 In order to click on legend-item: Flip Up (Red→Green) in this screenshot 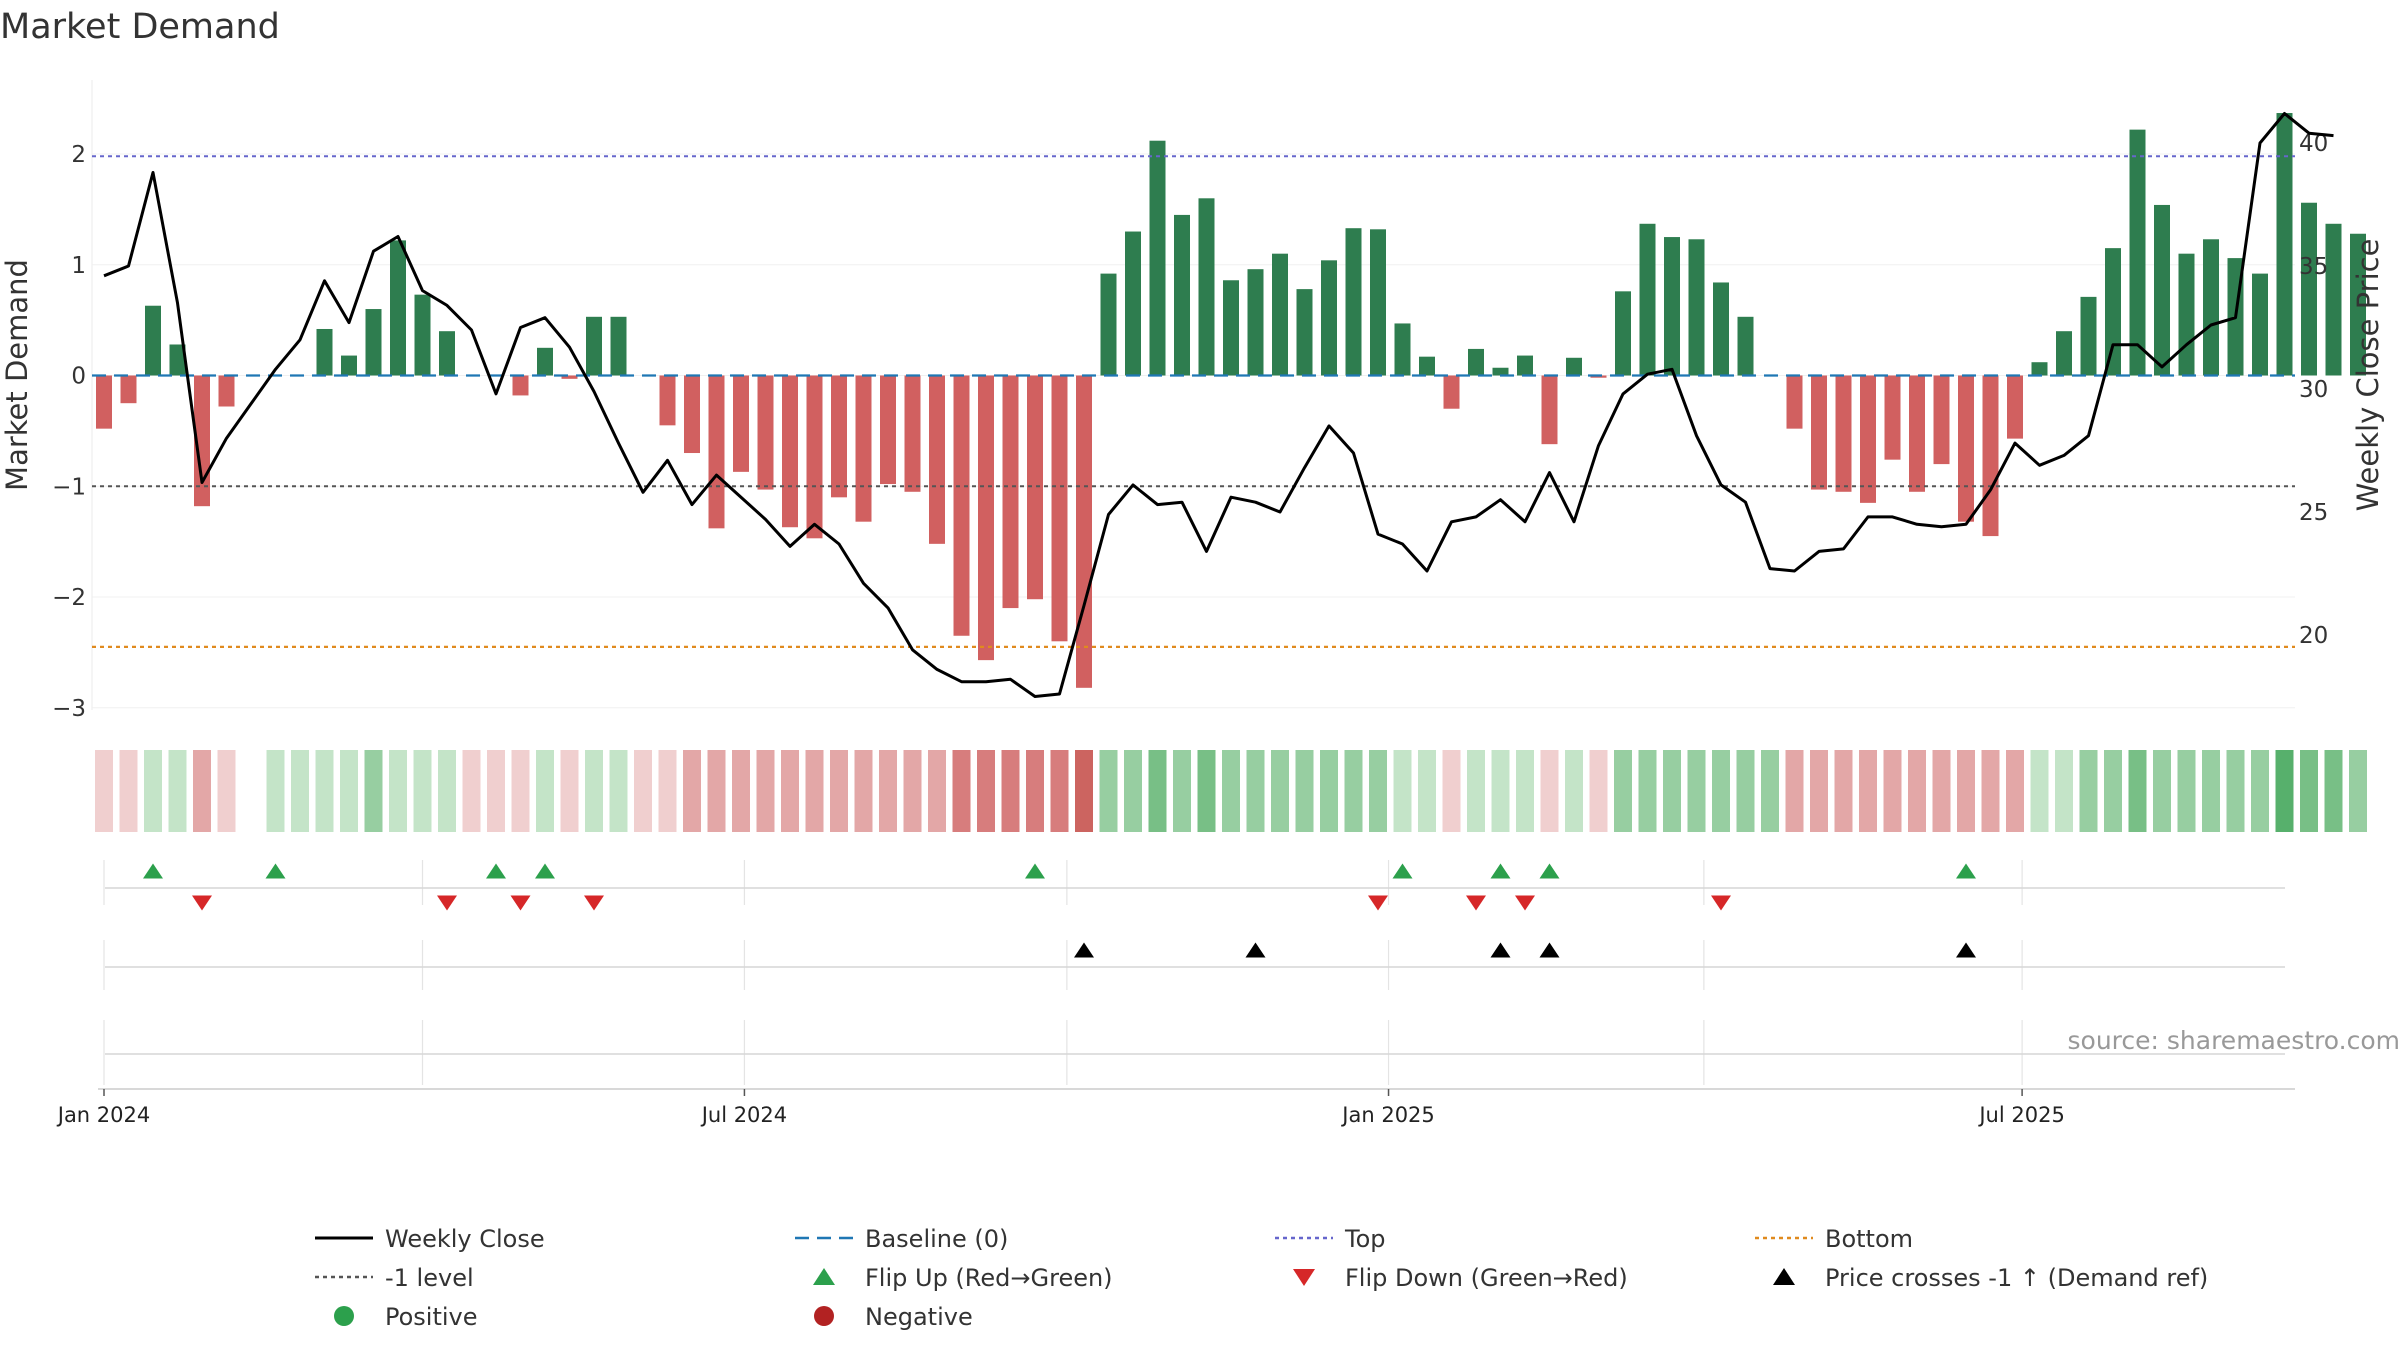, I will do `click(963, 1278)`.